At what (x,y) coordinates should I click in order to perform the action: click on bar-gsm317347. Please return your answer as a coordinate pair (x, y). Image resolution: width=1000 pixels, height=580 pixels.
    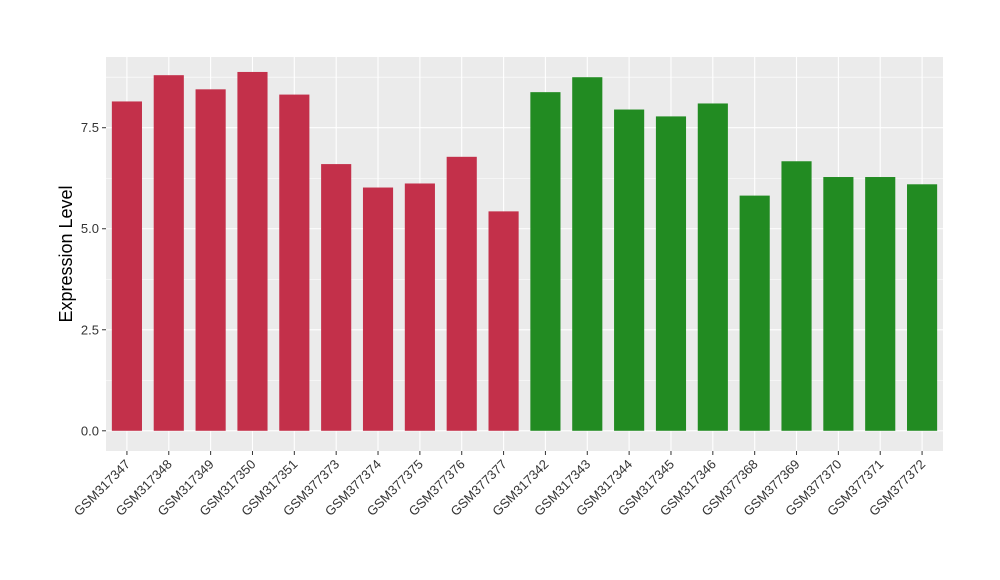
    Looking at the image, I should click on (126, 266).